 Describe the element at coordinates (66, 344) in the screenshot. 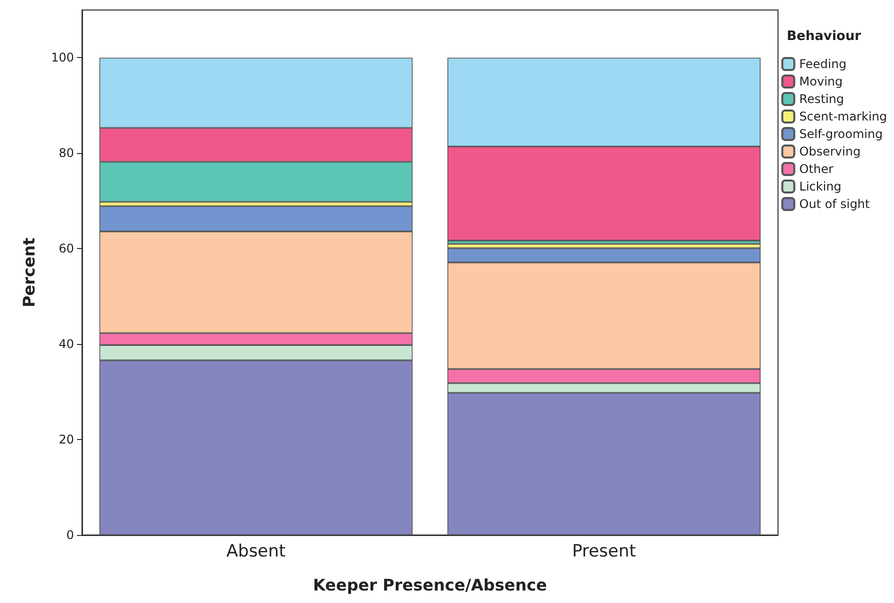

I see `y-tick-label: 40` at that location.